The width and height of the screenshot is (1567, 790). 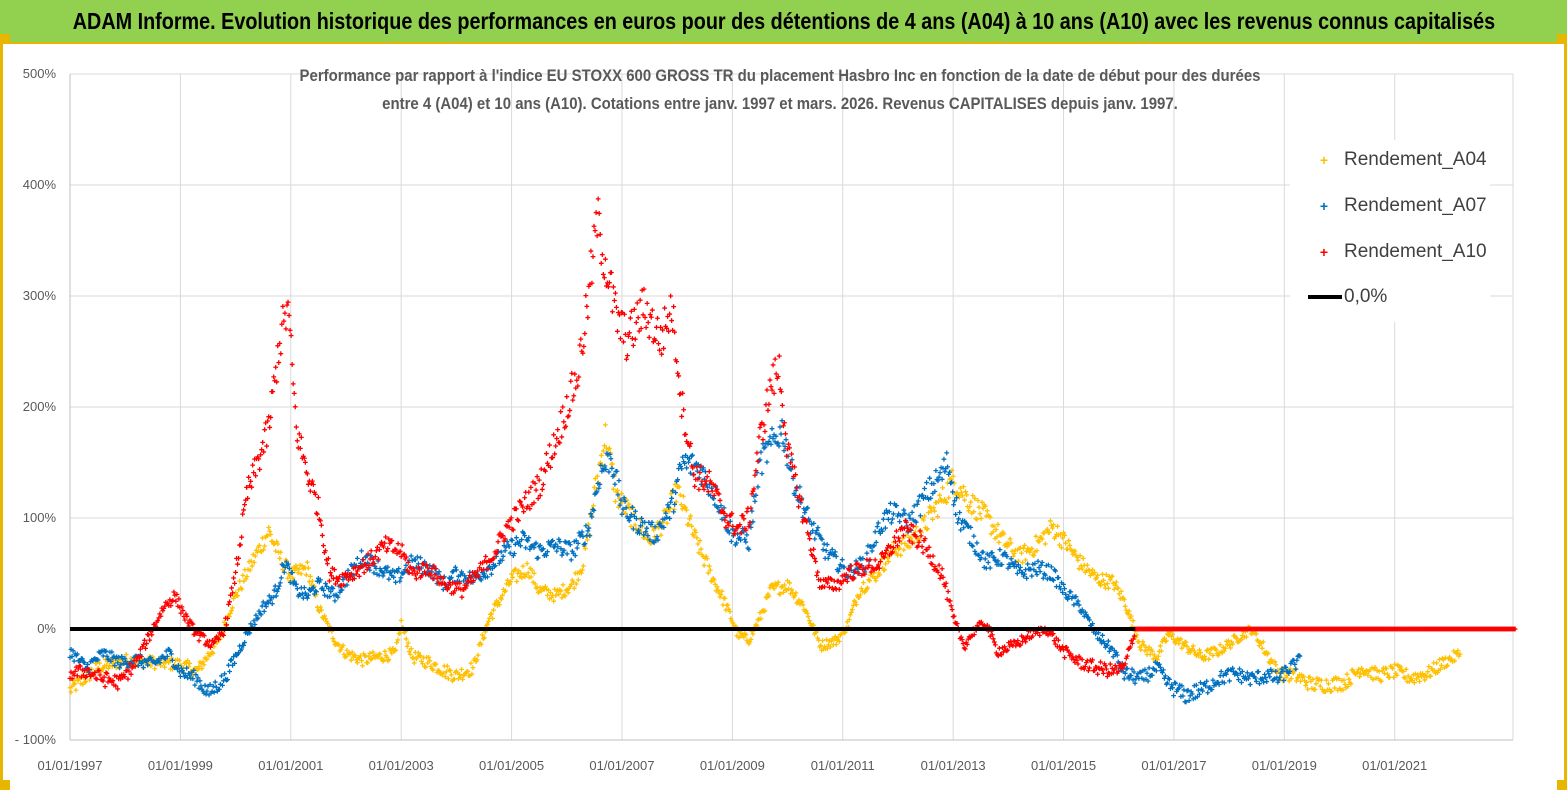 I want to click on x-tick-label: 01/01/2007, so click(x=622, y=765).